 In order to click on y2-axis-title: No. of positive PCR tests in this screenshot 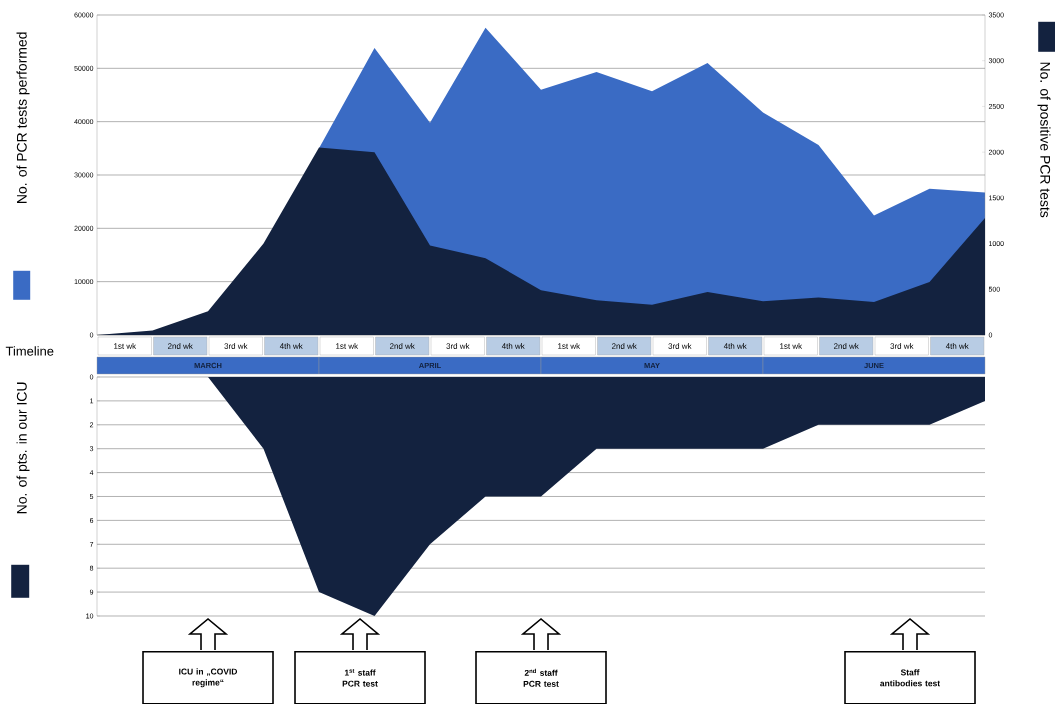, I will do `click(1044, 140)`.